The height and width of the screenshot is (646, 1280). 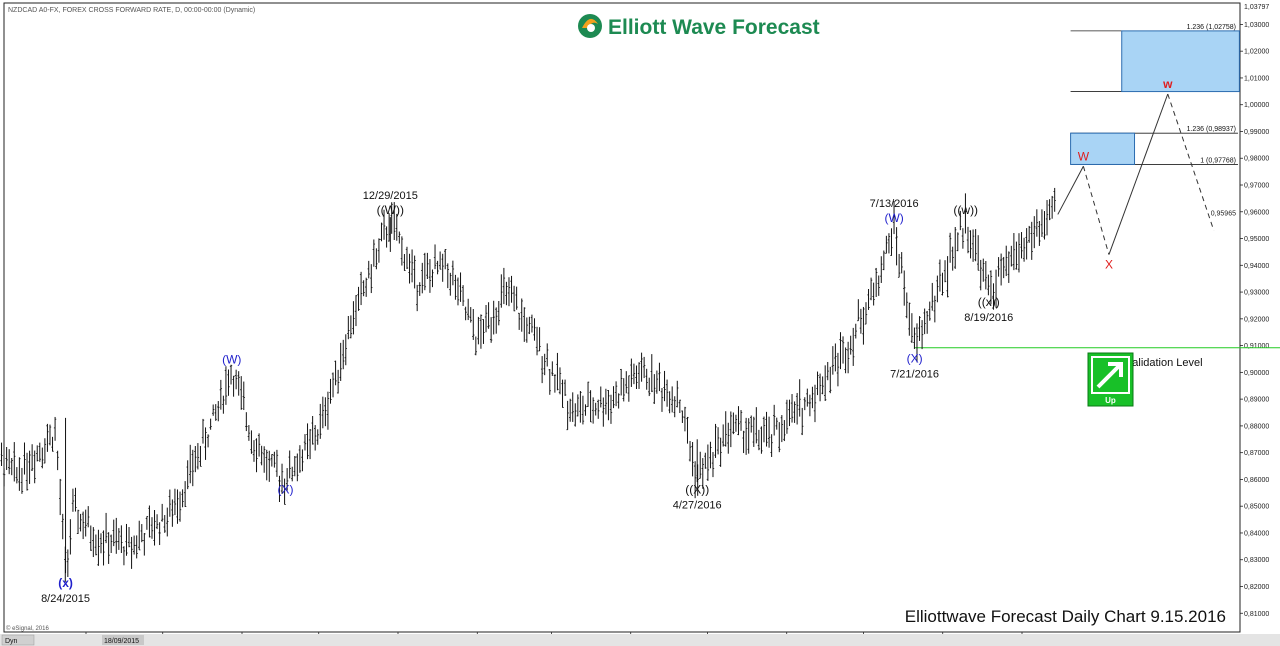 I want to click on trend-badge-inner, so click(x=1110, y=375).